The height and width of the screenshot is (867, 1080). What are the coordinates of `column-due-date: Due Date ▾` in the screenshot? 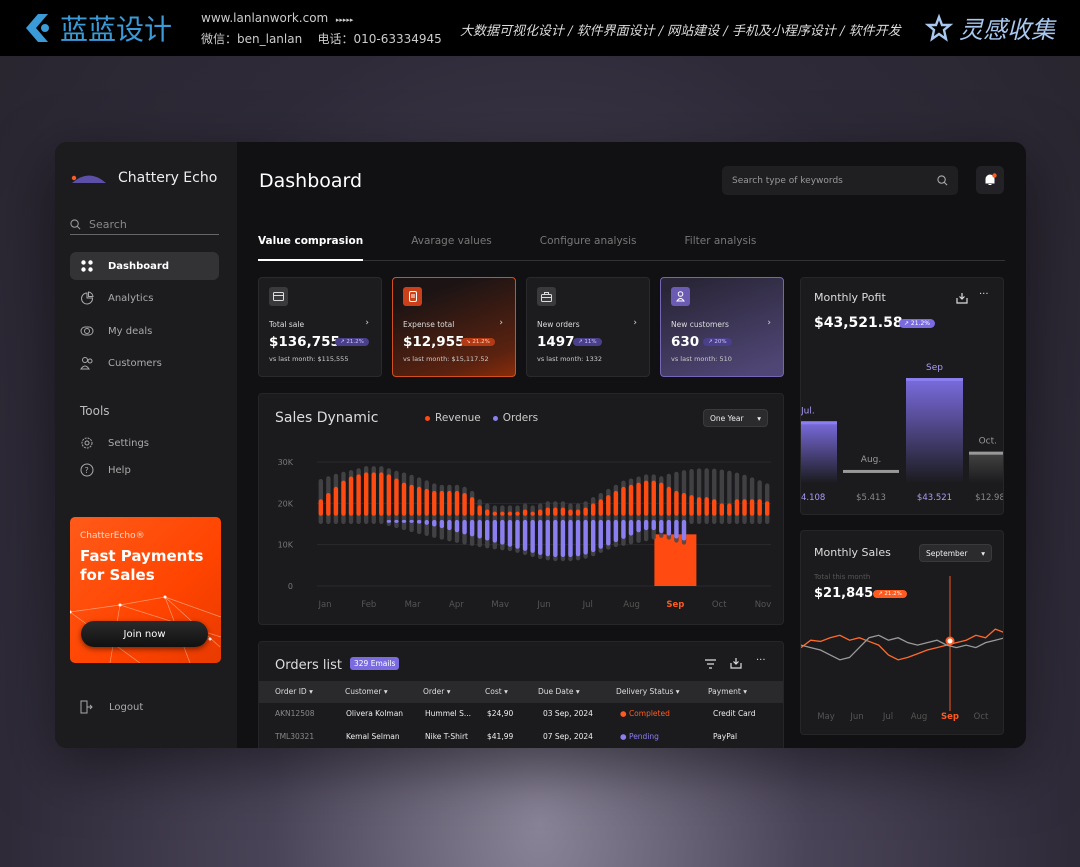 It's located at (559, 691).